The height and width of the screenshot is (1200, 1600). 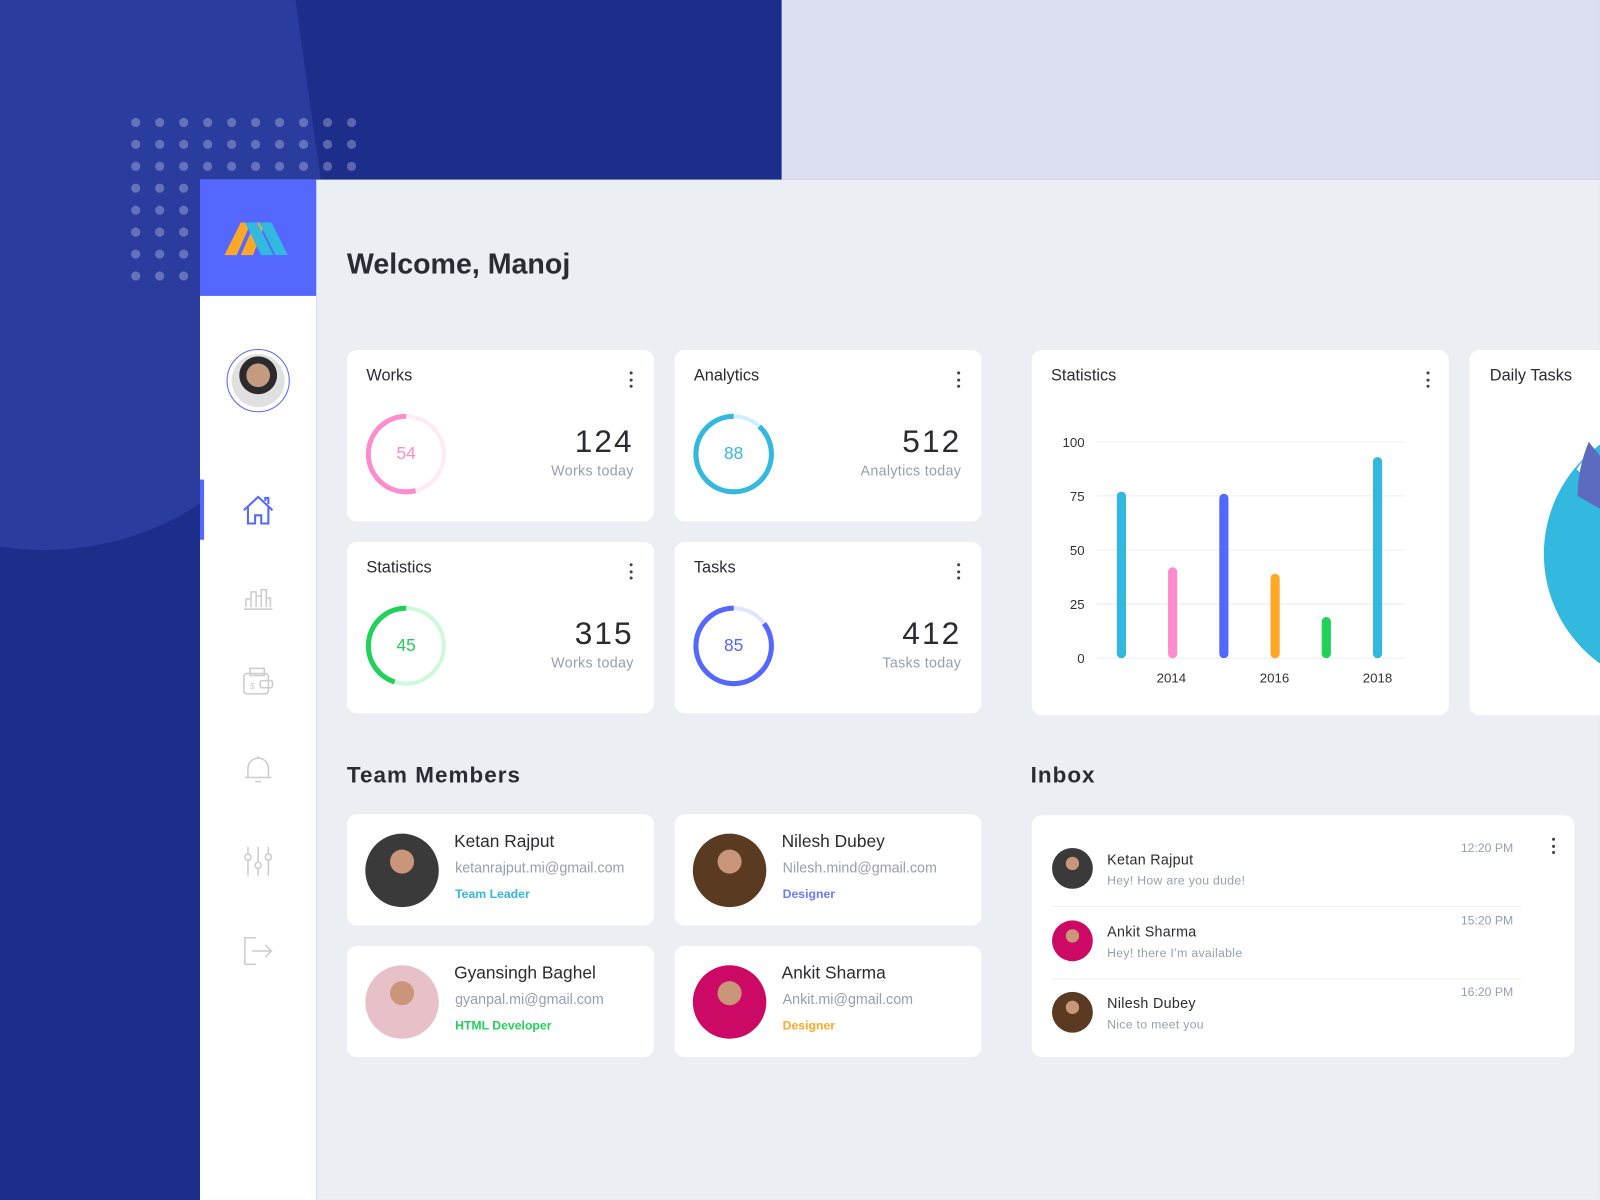 I want to click on message-preview: Nice to meet you, so click(x=1155, y=1024).